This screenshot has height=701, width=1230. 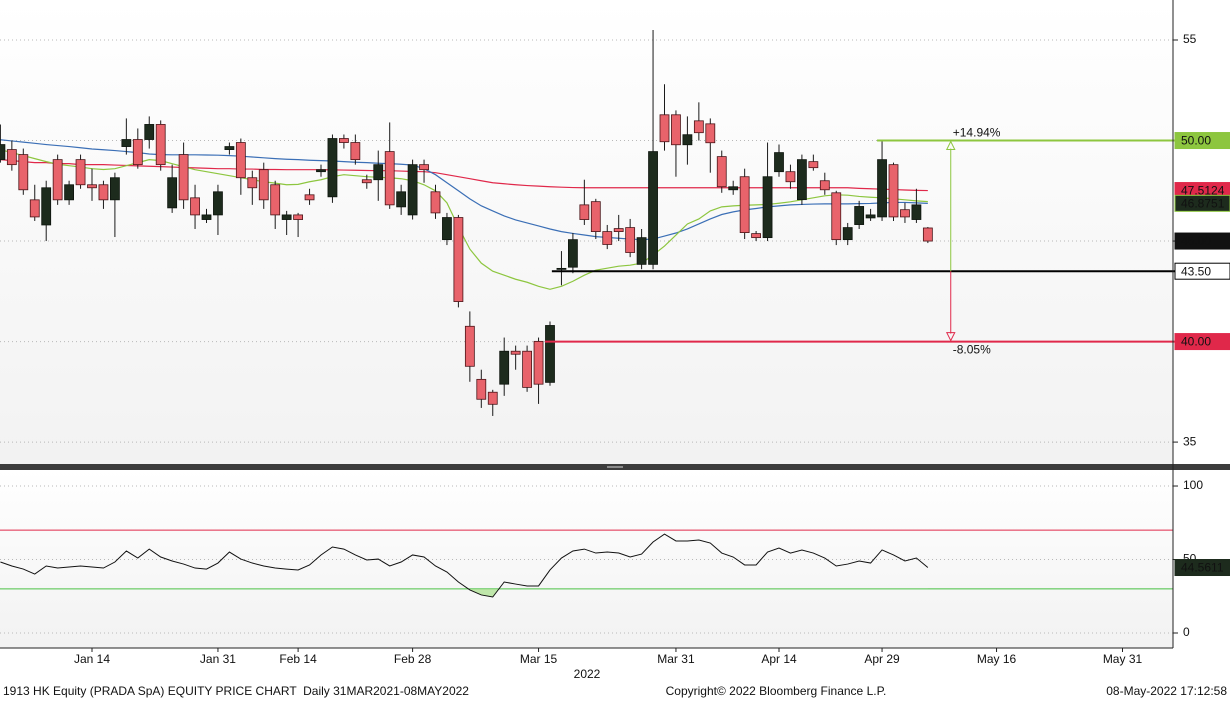 I want to click on change-label: +14.94%, so click(x=977, y=133).